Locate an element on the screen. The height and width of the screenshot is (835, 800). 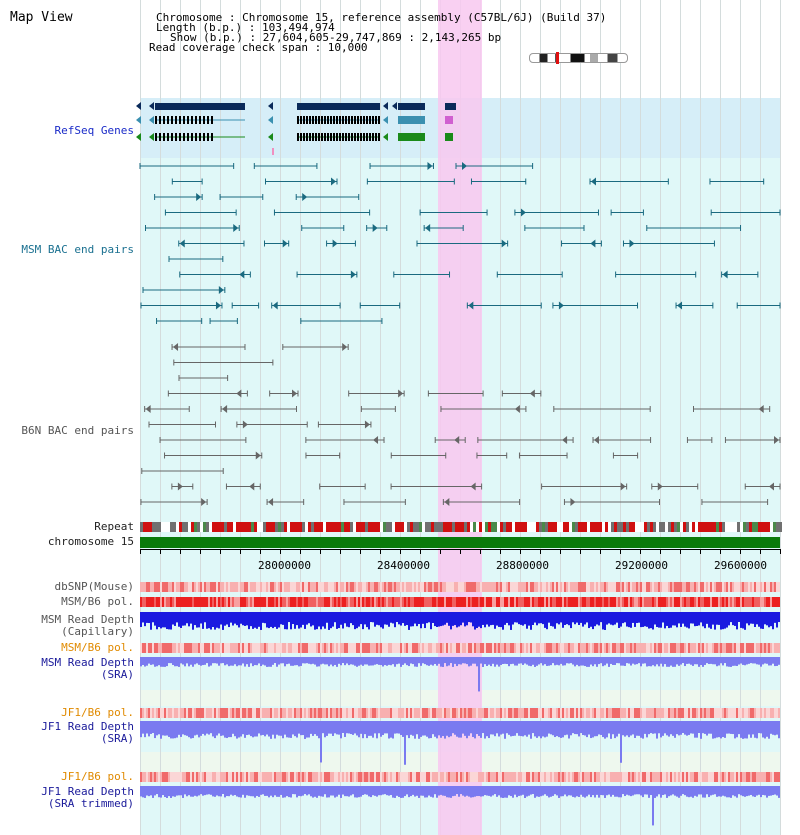
bac-end-arrow is located at coordinates (464, 166).